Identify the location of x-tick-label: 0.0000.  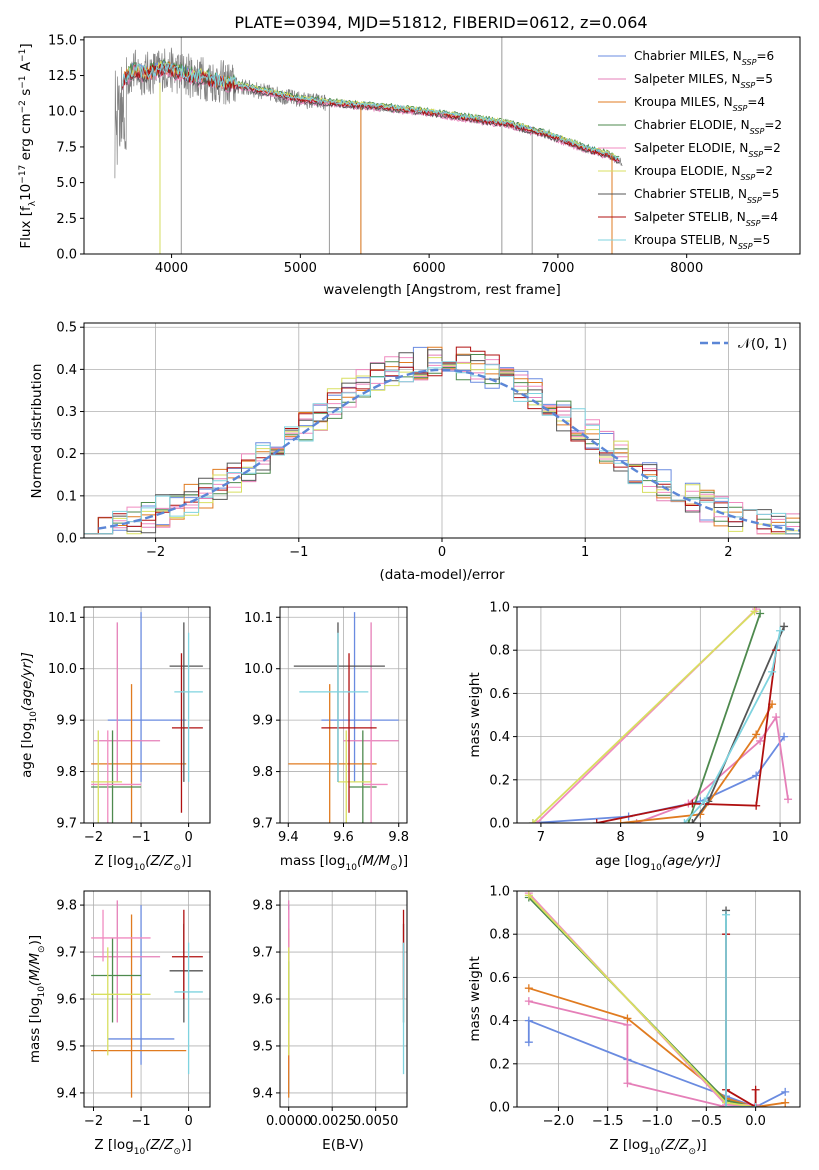
(289, 1121).